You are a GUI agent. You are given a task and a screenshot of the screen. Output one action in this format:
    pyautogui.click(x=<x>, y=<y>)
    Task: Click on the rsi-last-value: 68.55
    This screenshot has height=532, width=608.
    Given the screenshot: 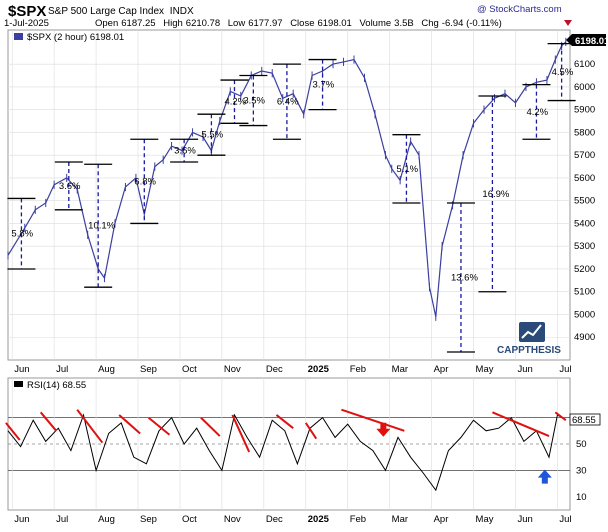 What is the action you would take?
    pyautogui.click(x=584, y=420)
    